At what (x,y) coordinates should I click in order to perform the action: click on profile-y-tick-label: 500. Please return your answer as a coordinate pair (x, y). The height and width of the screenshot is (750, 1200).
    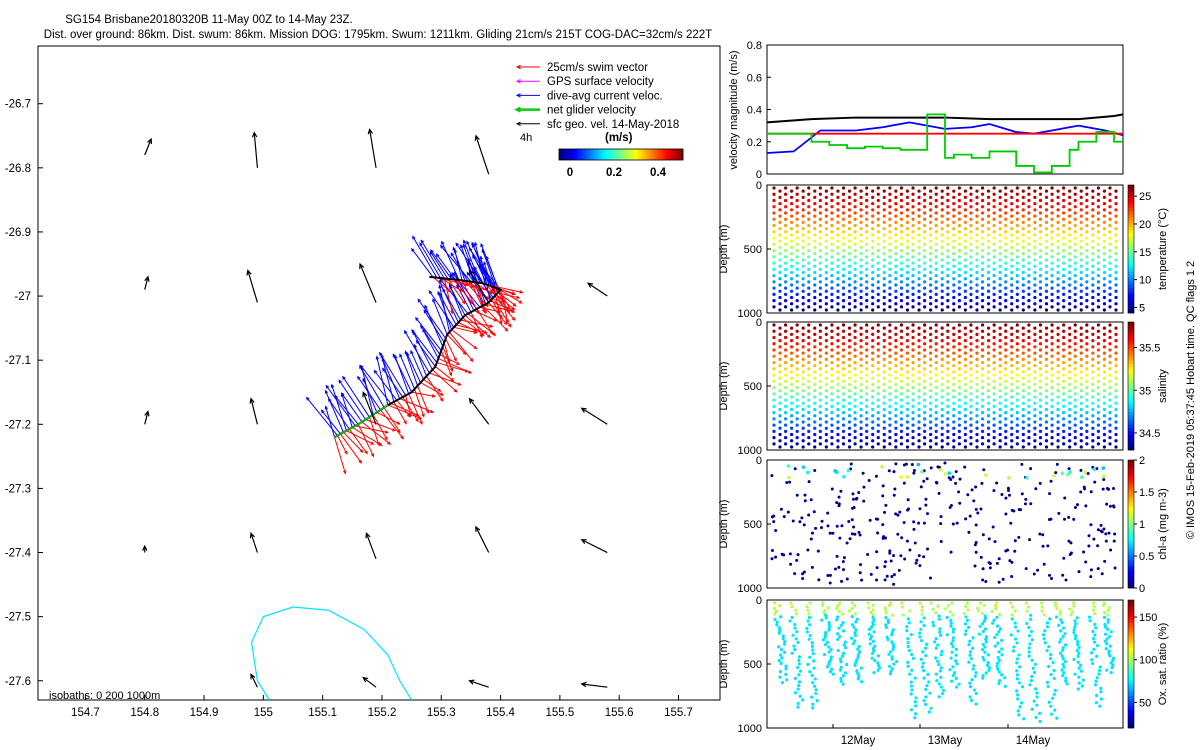
    Looking at the image, I should click on (753, 387).